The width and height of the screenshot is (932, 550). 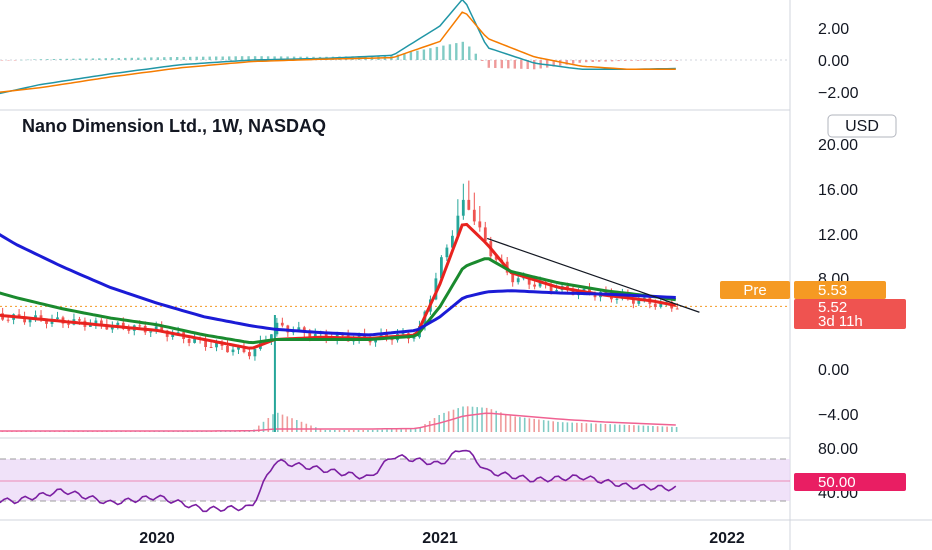 I want to click on macd-tick-0: 0.00, so click(x=833, y=61).